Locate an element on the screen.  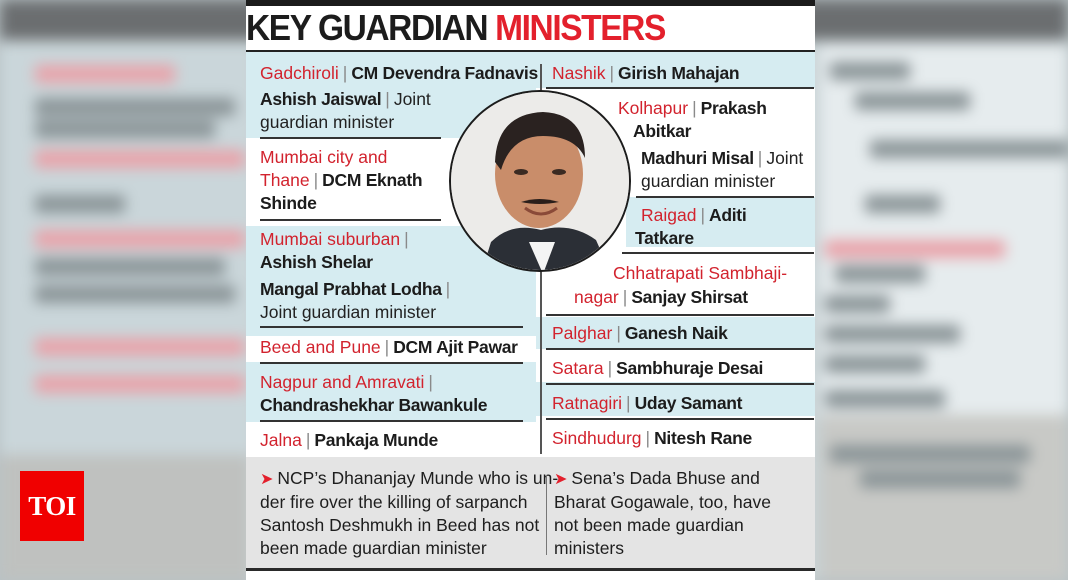
minister-name: CM Devendra Fadnavis is located at coordinates (444, 73).